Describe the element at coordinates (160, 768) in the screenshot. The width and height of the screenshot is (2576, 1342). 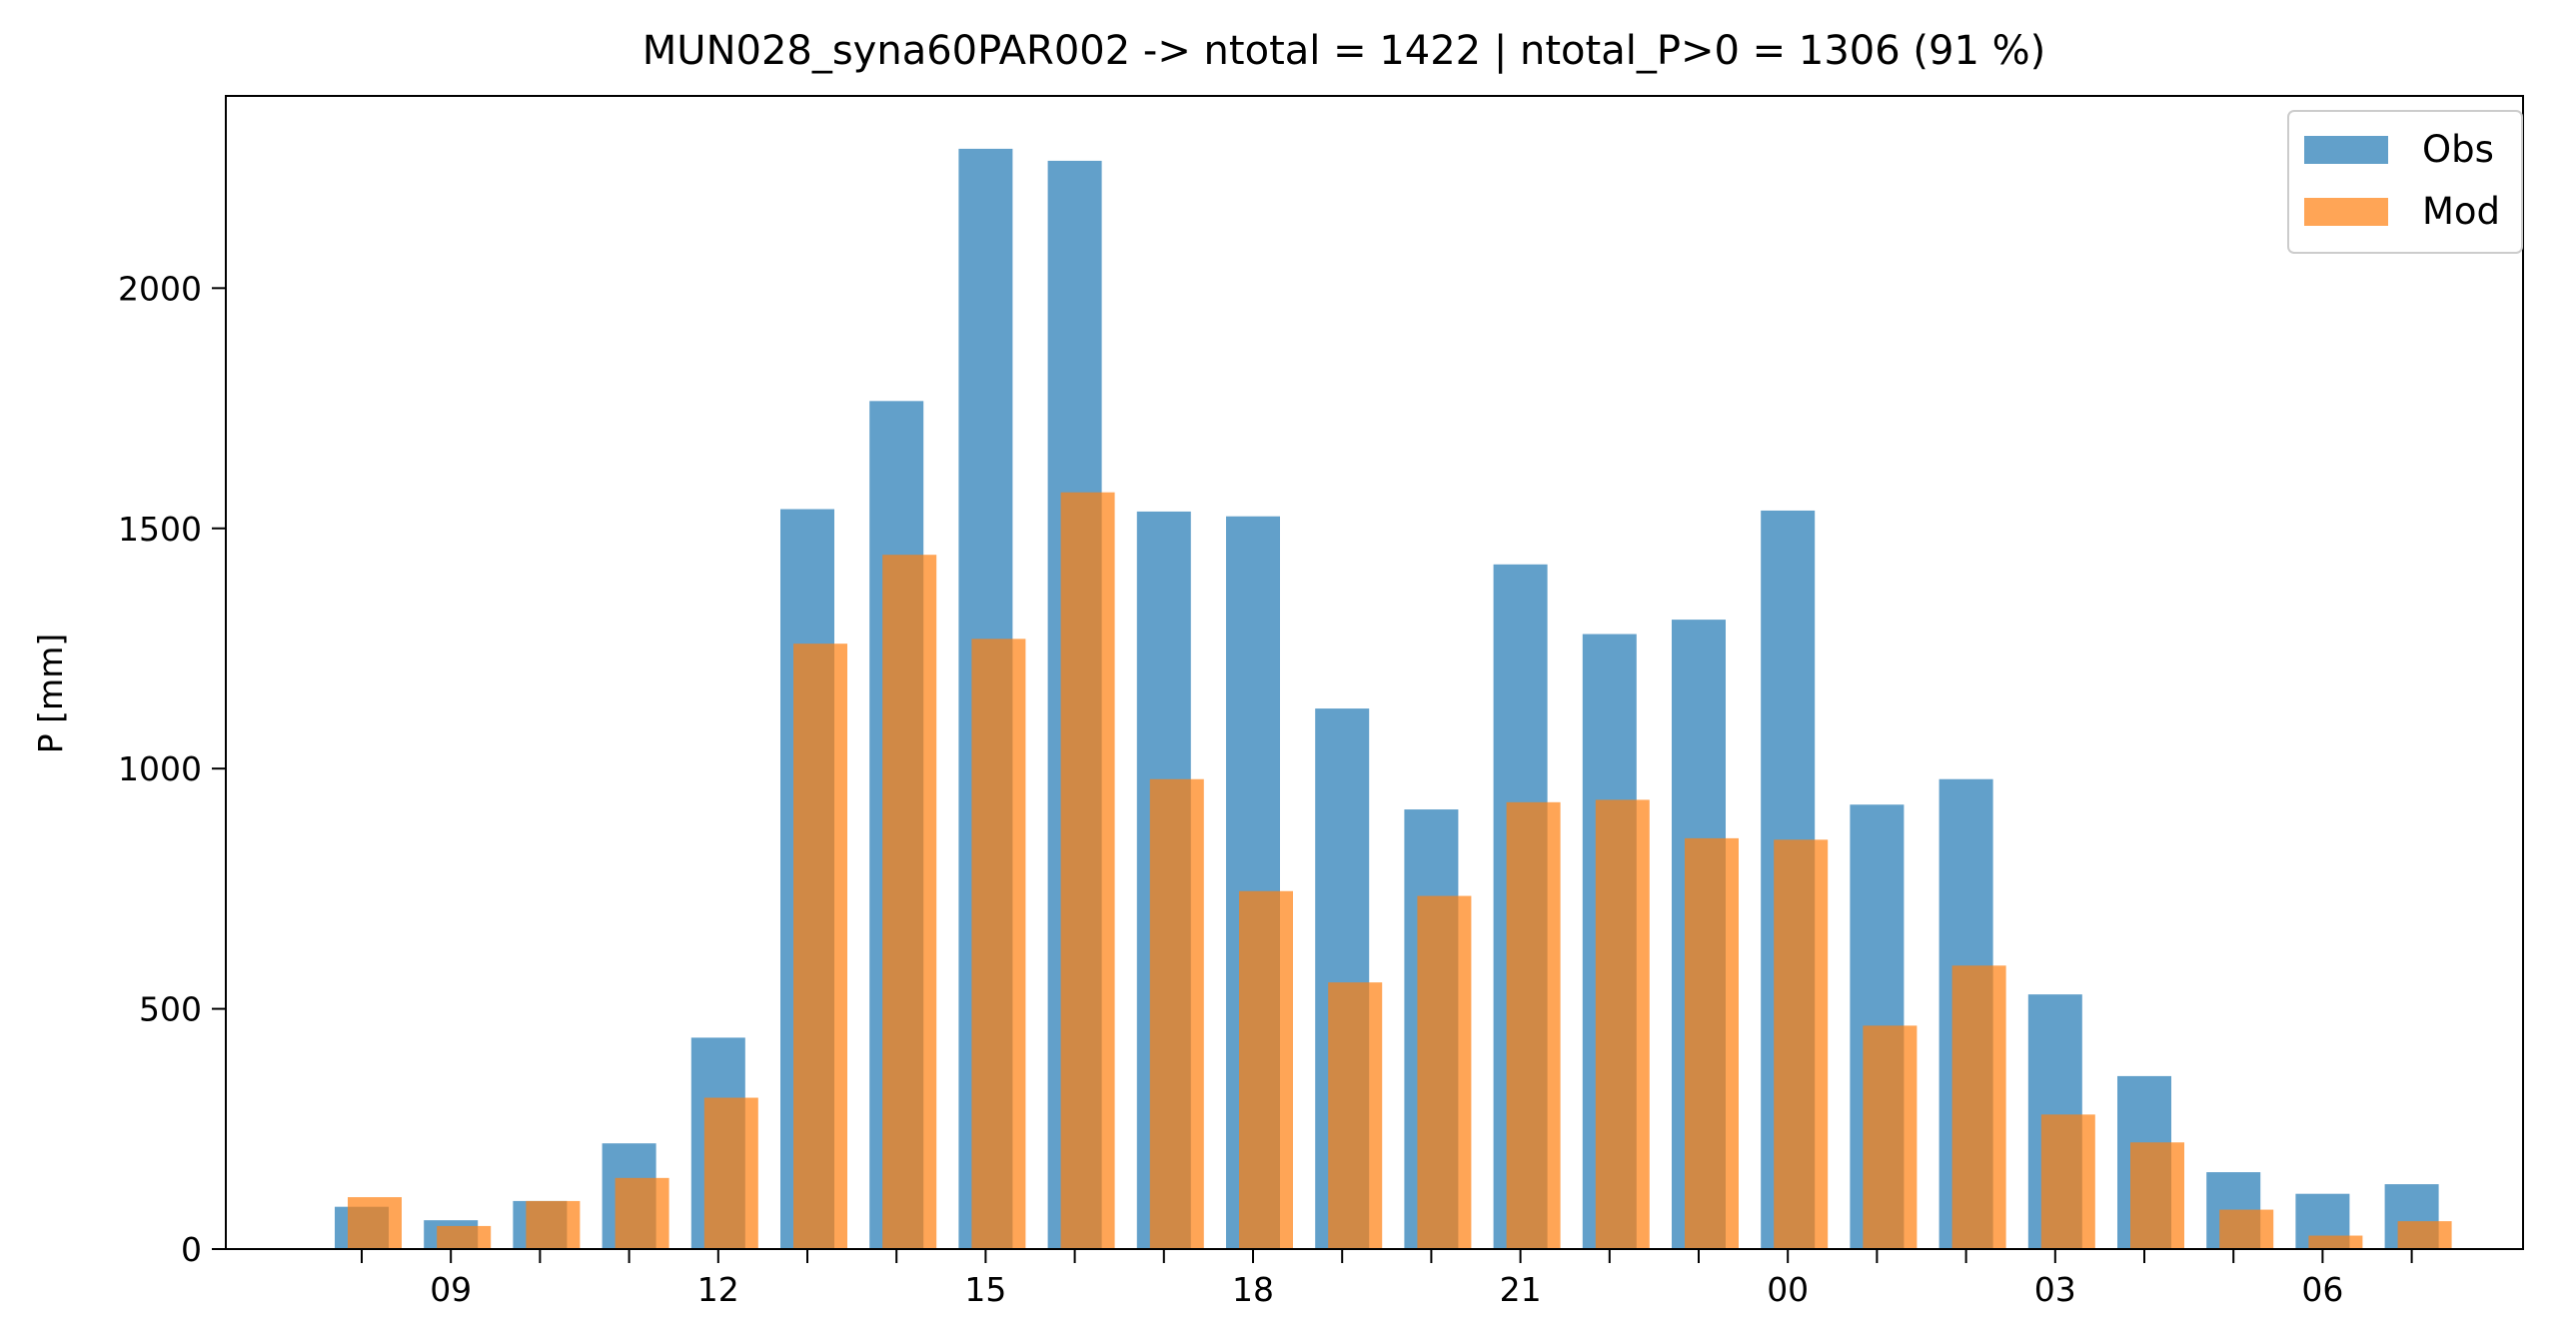
I see `y-tick-label: 1000` at that location.